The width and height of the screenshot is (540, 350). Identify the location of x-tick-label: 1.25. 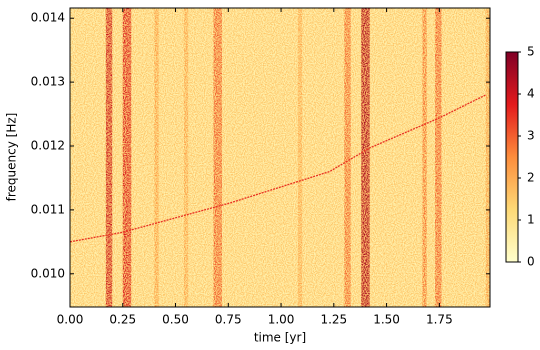
(333, 320).